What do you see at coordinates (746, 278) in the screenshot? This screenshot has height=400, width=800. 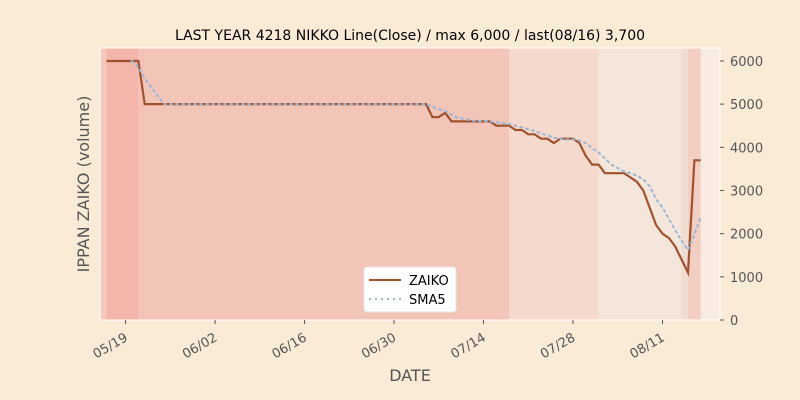 I see `y-tick-label: 1000` at bounding box center [746, 278].